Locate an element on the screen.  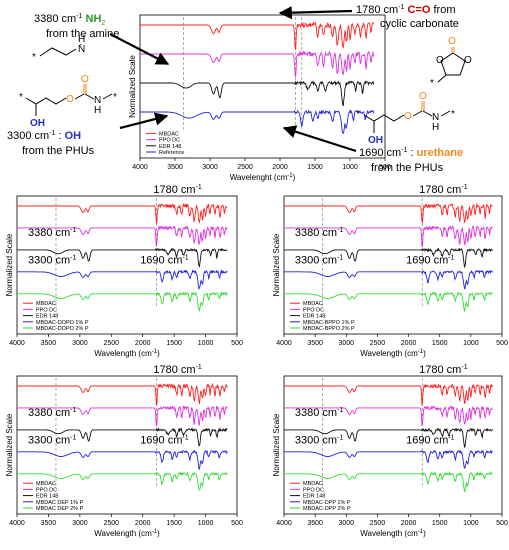
legend-entry: MBDAC-DOPO 1% P is located at coordinates (62, 323).